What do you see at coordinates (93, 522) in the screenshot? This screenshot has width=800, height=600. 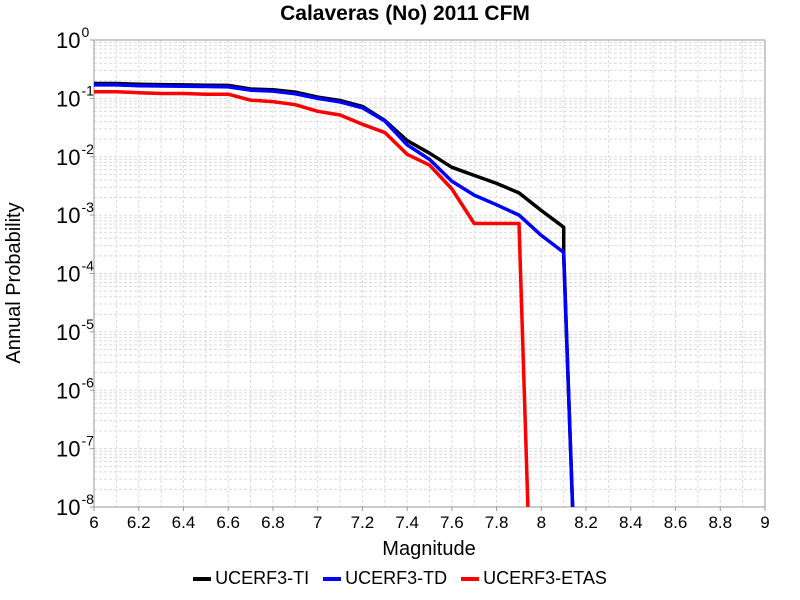 I see `x-tick-label: 6` at bounding box center [93, 522].